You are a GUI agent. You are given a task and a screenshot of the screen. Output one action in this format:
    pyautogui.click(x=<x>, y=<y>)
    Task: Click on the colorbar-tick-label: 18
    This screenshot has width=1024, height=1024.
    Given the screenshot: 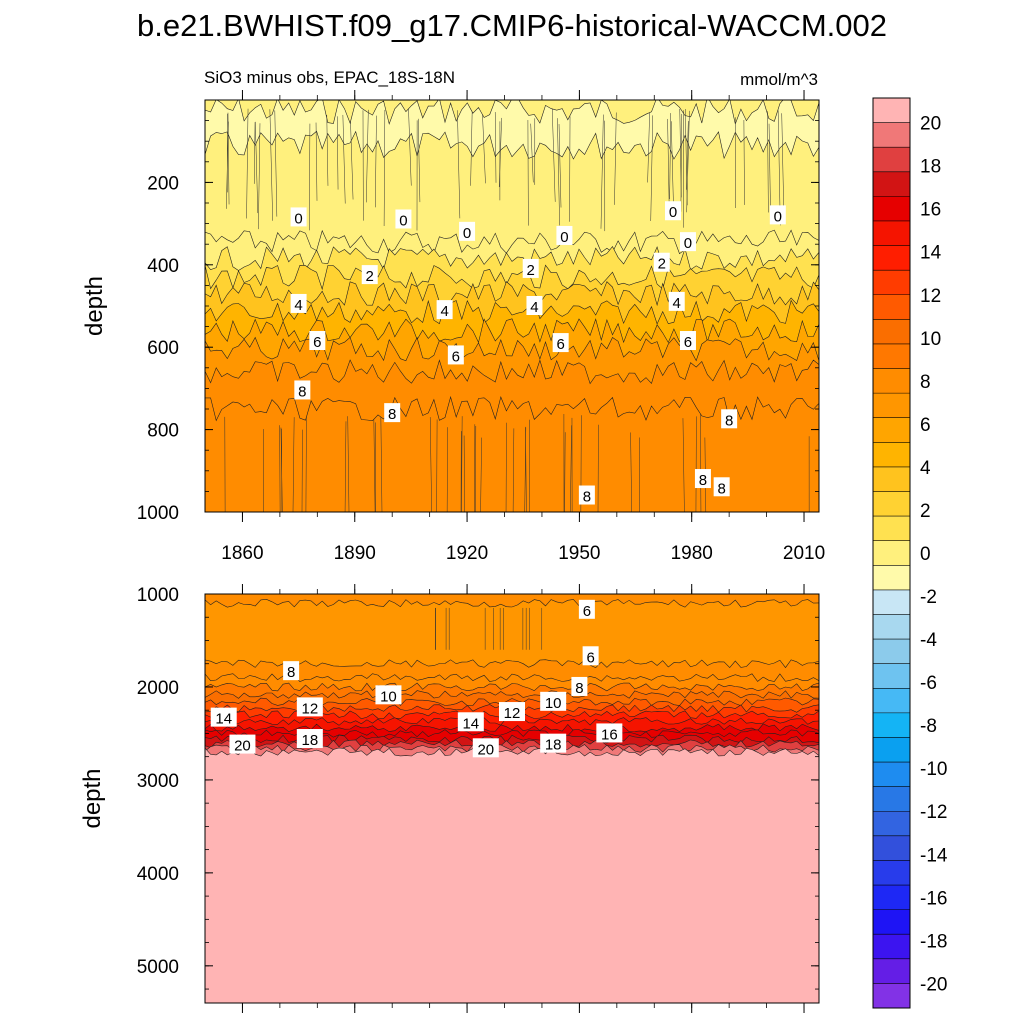 What is the action you would take?
    pyautogui.click(x=930, y=167)
    